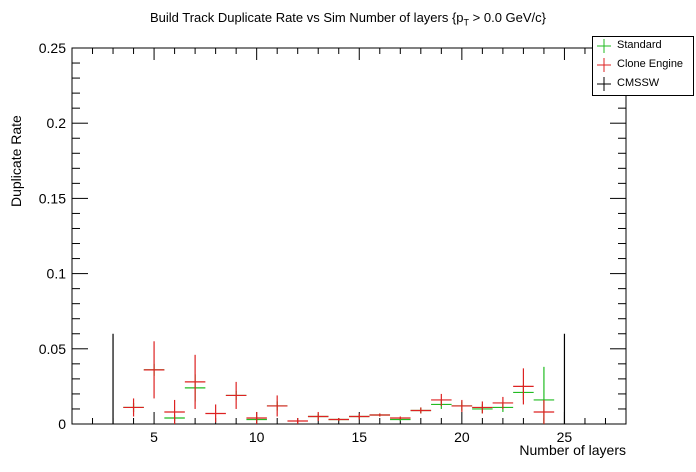 This screenshot has width=696, height=472. What do you see at coordinates (62, 424) in the screenshot?
I see `y-tick-label: 0` at bounding box center [62, 424].